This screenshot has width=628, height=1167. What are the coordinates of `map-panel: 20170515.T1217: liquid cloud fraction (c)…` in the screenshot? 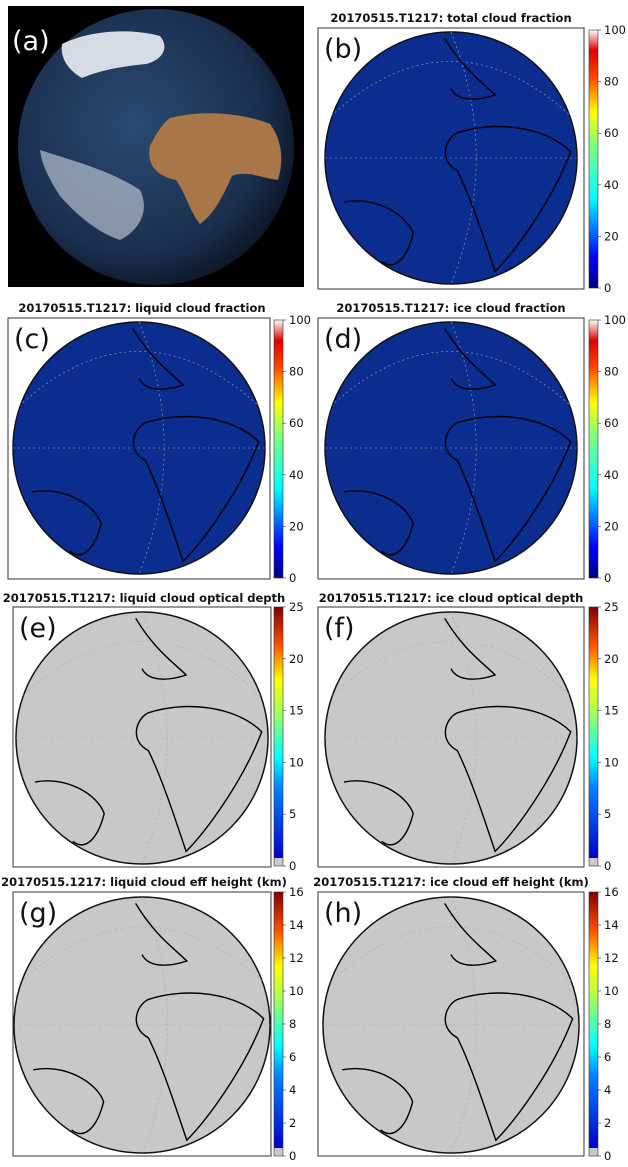 It's located at (159, 443).